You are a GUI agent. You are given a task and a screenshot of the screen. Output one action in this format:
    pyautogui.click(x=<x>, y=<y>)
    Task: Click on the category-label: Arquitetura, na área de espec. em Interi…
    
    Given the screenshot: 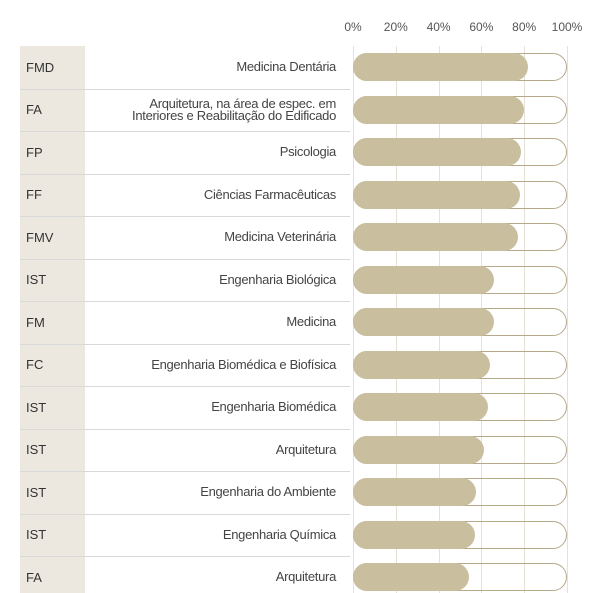 What is the action you would take?
    pyautogui.click(x=234, y=109)
    